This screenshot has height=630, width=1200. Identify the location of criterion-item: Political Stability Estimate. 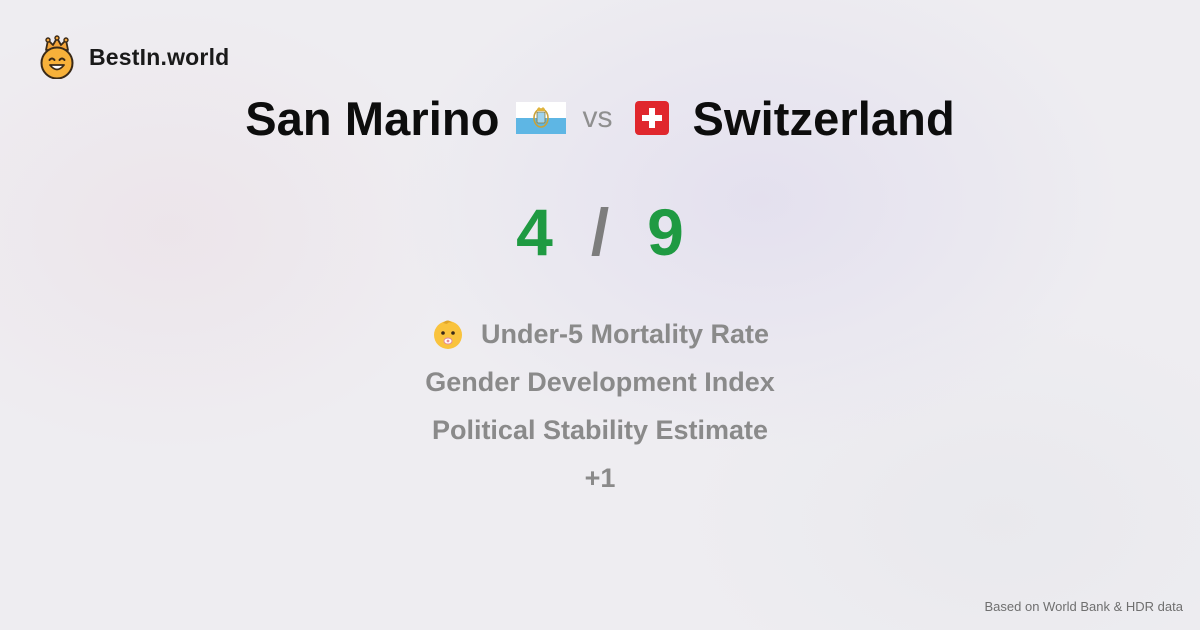
(600, 430).